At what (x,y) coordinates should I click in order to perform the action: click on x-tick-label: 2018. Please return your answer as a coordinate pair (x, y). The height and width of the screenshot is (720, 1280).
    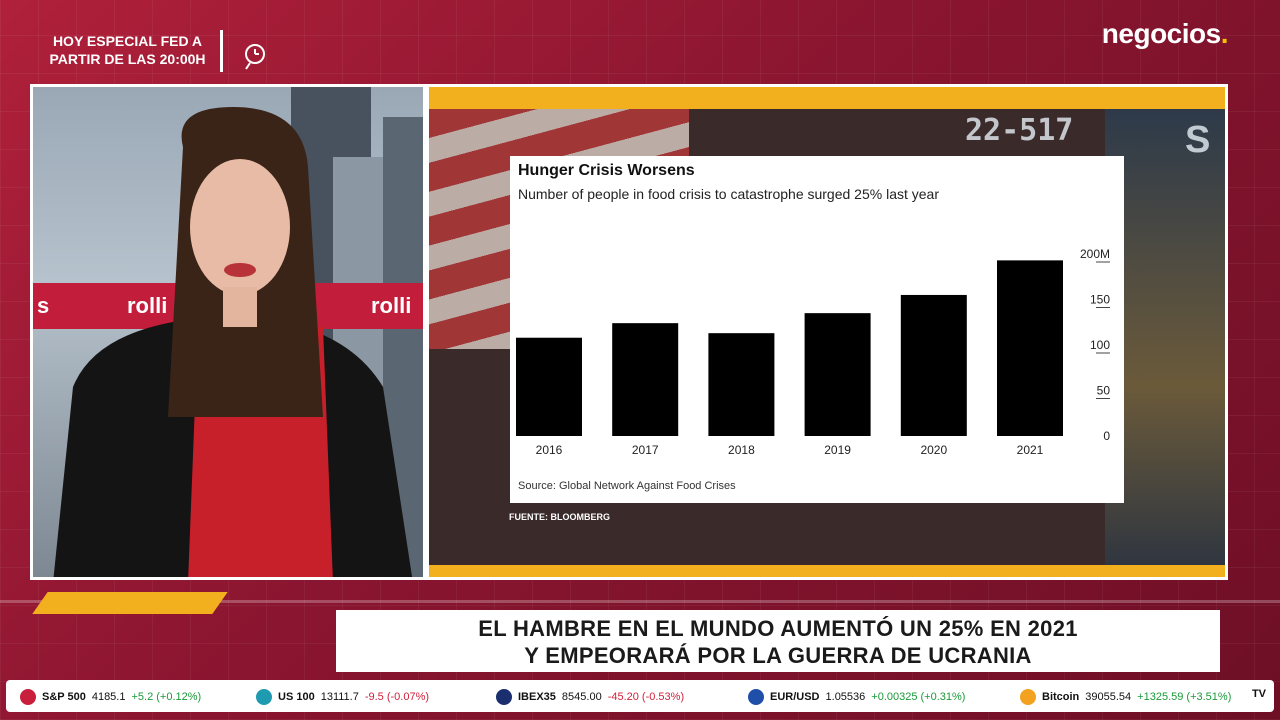
    Looking at the image, I should click on (741, 450).